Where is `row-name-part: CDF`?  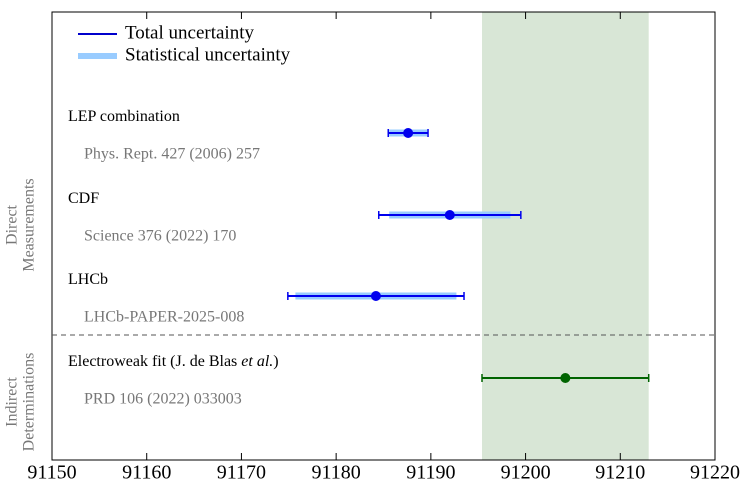 row-name-part: CDF is located at coordinates (83, 198).